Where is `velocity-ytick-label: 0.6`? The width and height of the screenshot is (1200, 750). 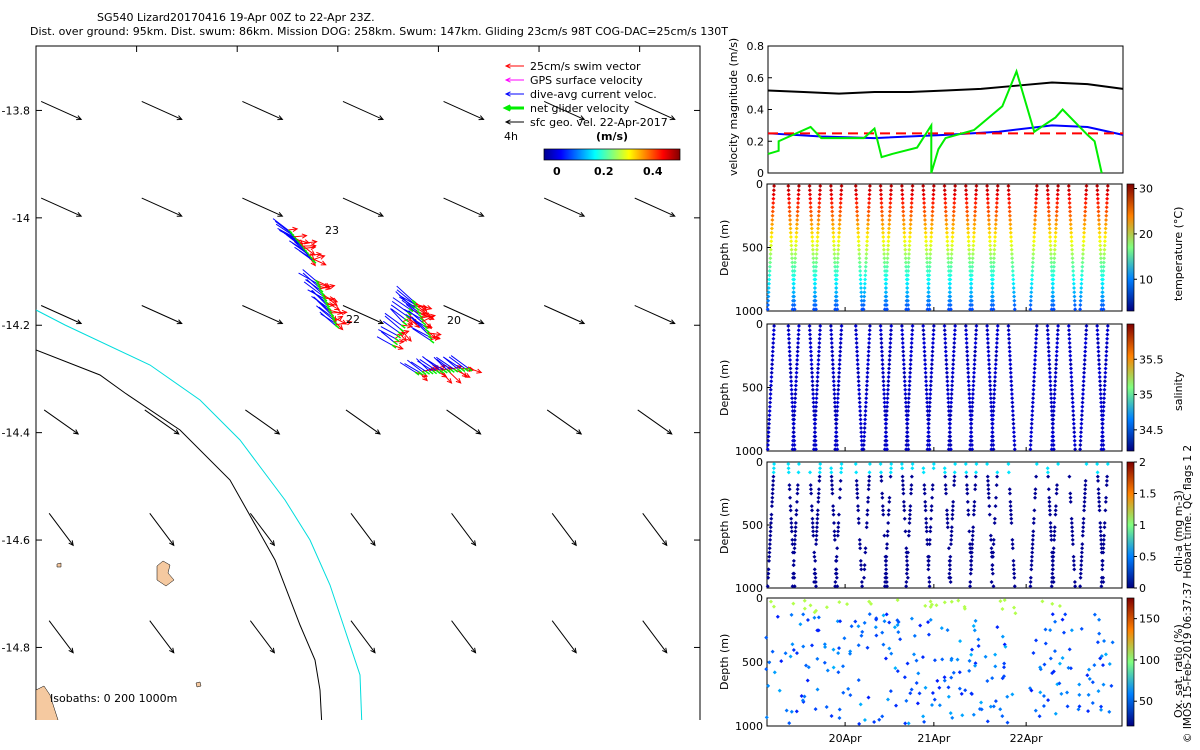
velocity-ytick-label: 0.6 is located at coordinates (756, 78).